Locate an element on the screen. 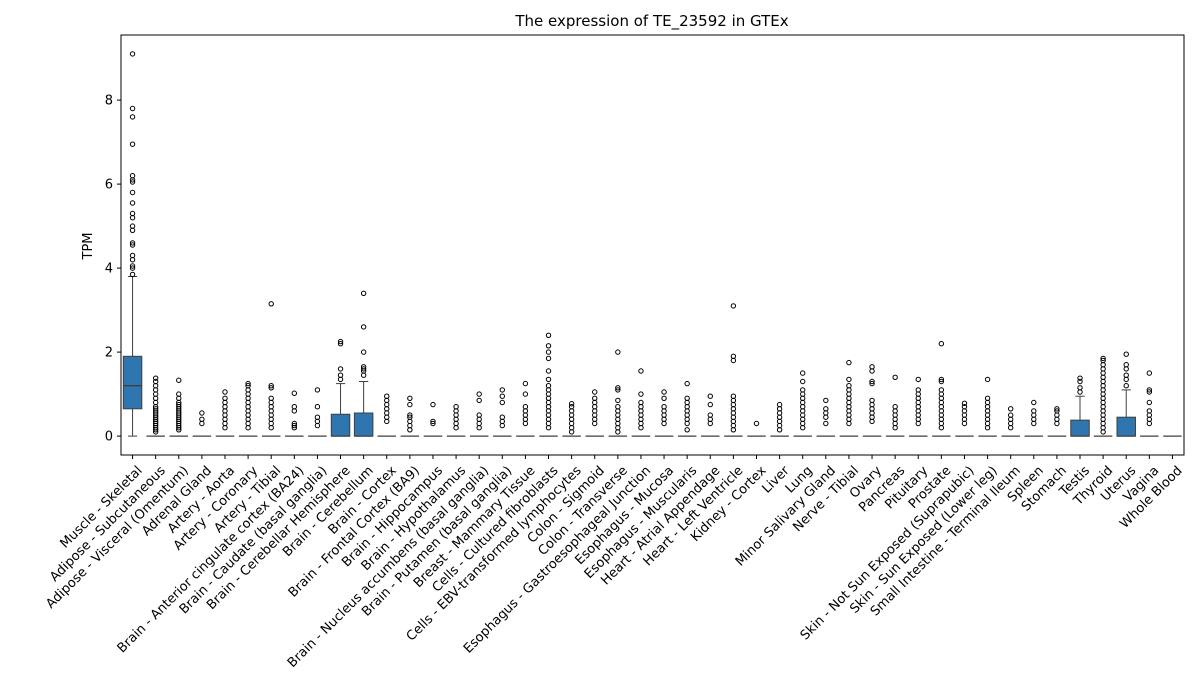 This screenshot has height=700, width=1200. y-tick-label: 6 is located at coordinates (109, 185).